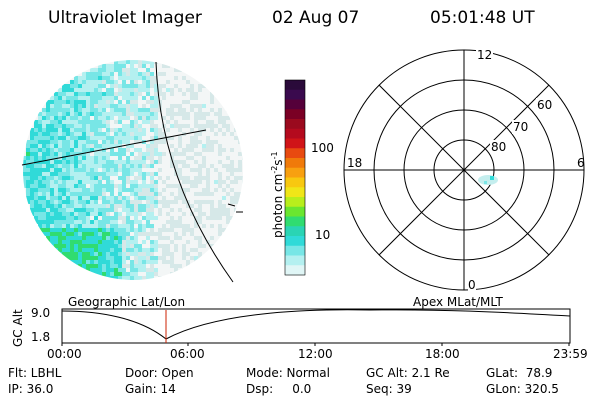 The height and width of the screenshot is (400, 600). I want to click on mlt-label-6: 6, so click(581, 163).